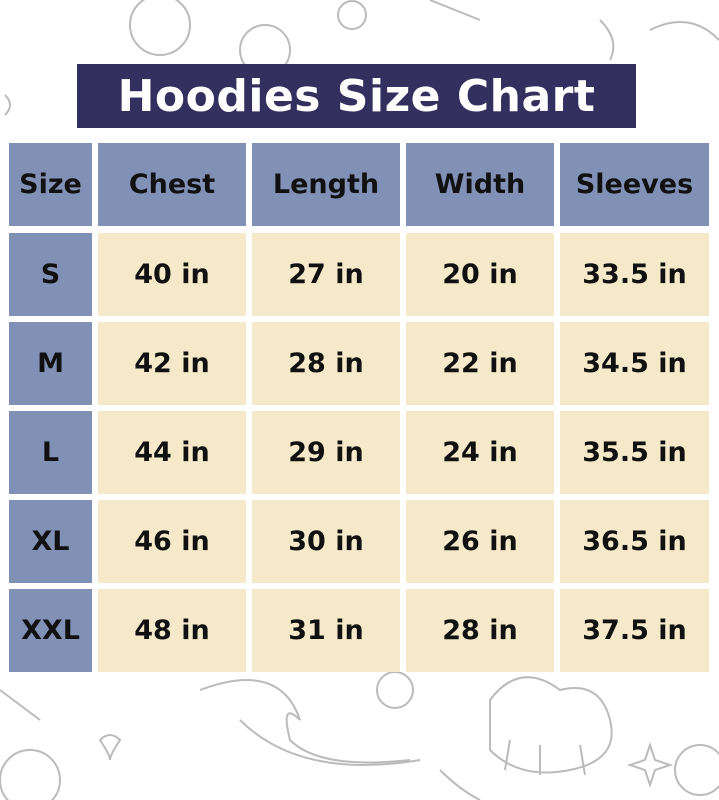 The width and height of the screenshot is (719, 800). Describe the element at coordinates (634, 274) in the screenshot. I see `cell-sleeves: 33.5 in` at that location.